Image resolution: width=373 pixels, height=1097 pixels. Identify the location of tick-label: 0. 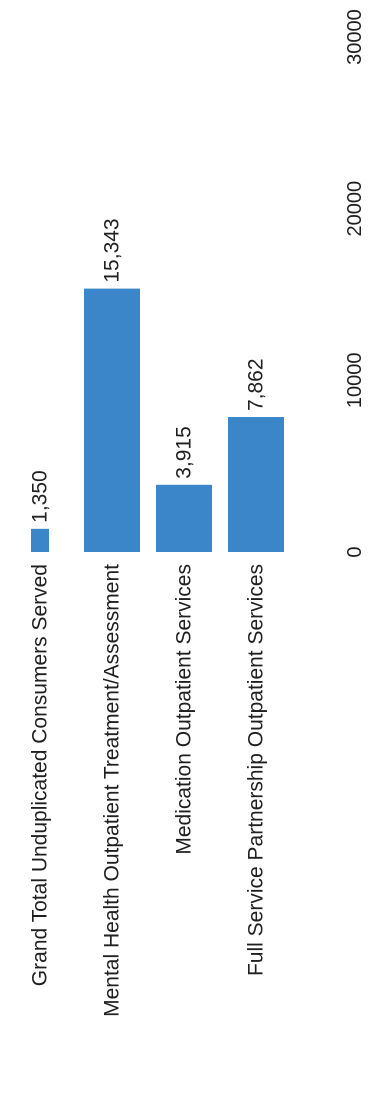
(355, 551).